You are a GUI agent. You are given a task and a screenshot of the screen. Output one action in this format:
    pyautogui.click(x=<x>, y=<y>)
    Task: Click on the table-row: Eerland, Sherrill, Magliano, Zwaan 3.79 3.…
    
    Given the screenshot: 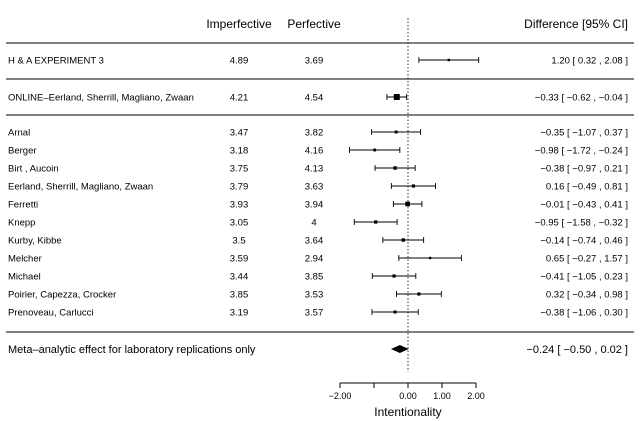 What is the action you would take?
    pyautogui.click(x=318, y=187)
    